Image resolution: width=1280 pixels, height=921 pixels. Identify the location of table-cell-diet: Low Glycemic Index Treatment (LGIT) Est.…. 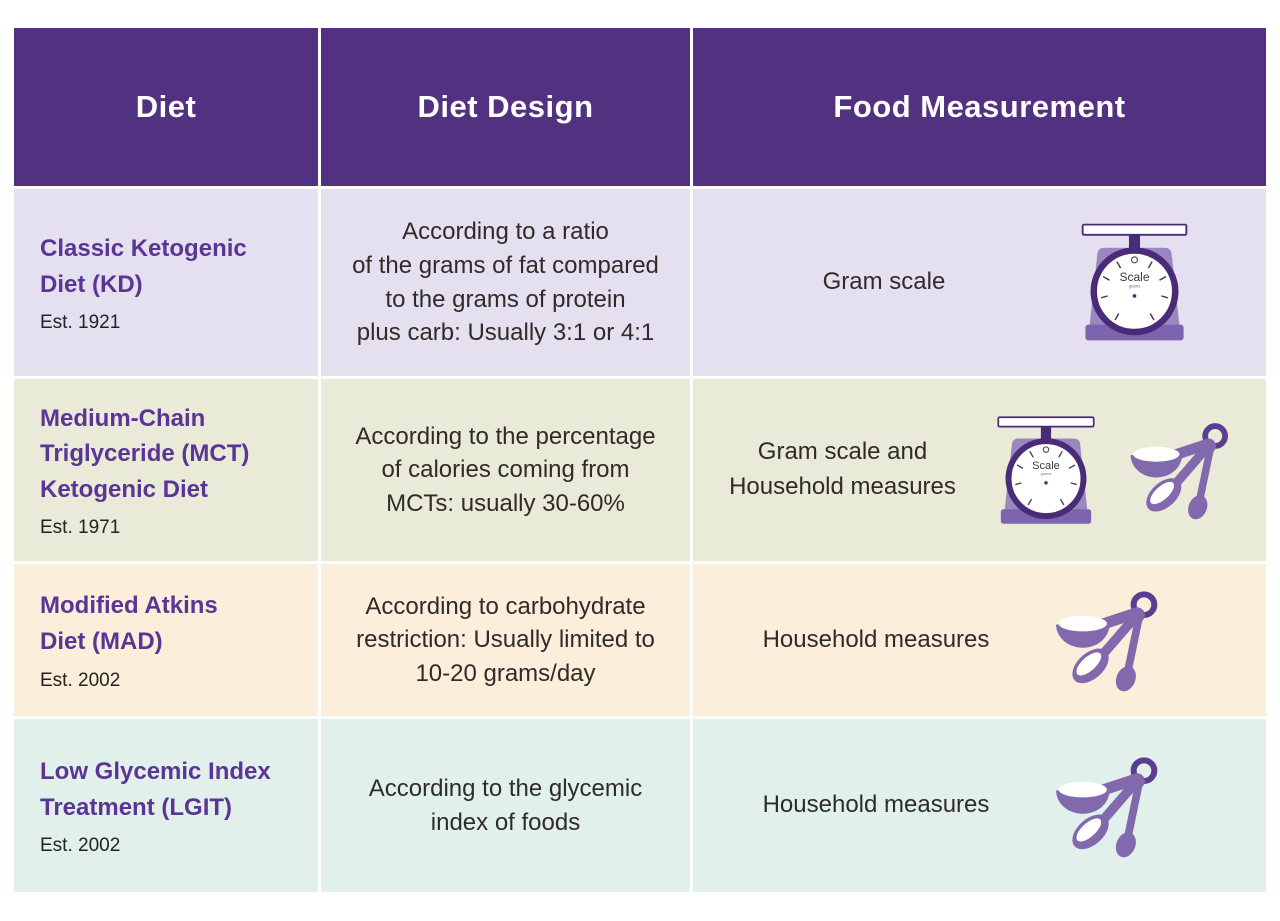
(166, 805).